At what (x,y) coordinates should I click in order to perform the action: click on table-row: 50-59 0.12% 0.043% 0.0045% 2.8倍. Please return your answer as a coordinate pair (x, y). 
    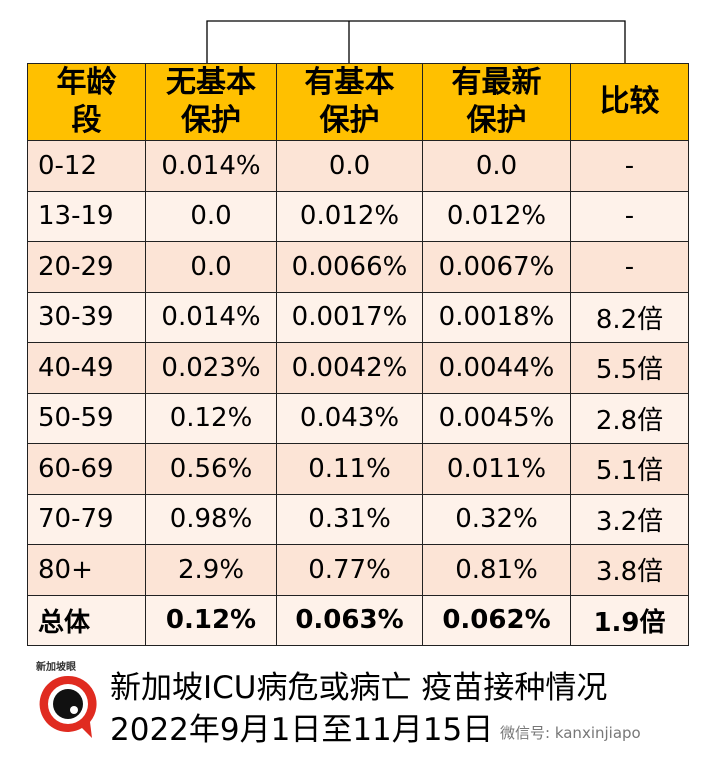
    Looking at the image, I should click on (358, 418).